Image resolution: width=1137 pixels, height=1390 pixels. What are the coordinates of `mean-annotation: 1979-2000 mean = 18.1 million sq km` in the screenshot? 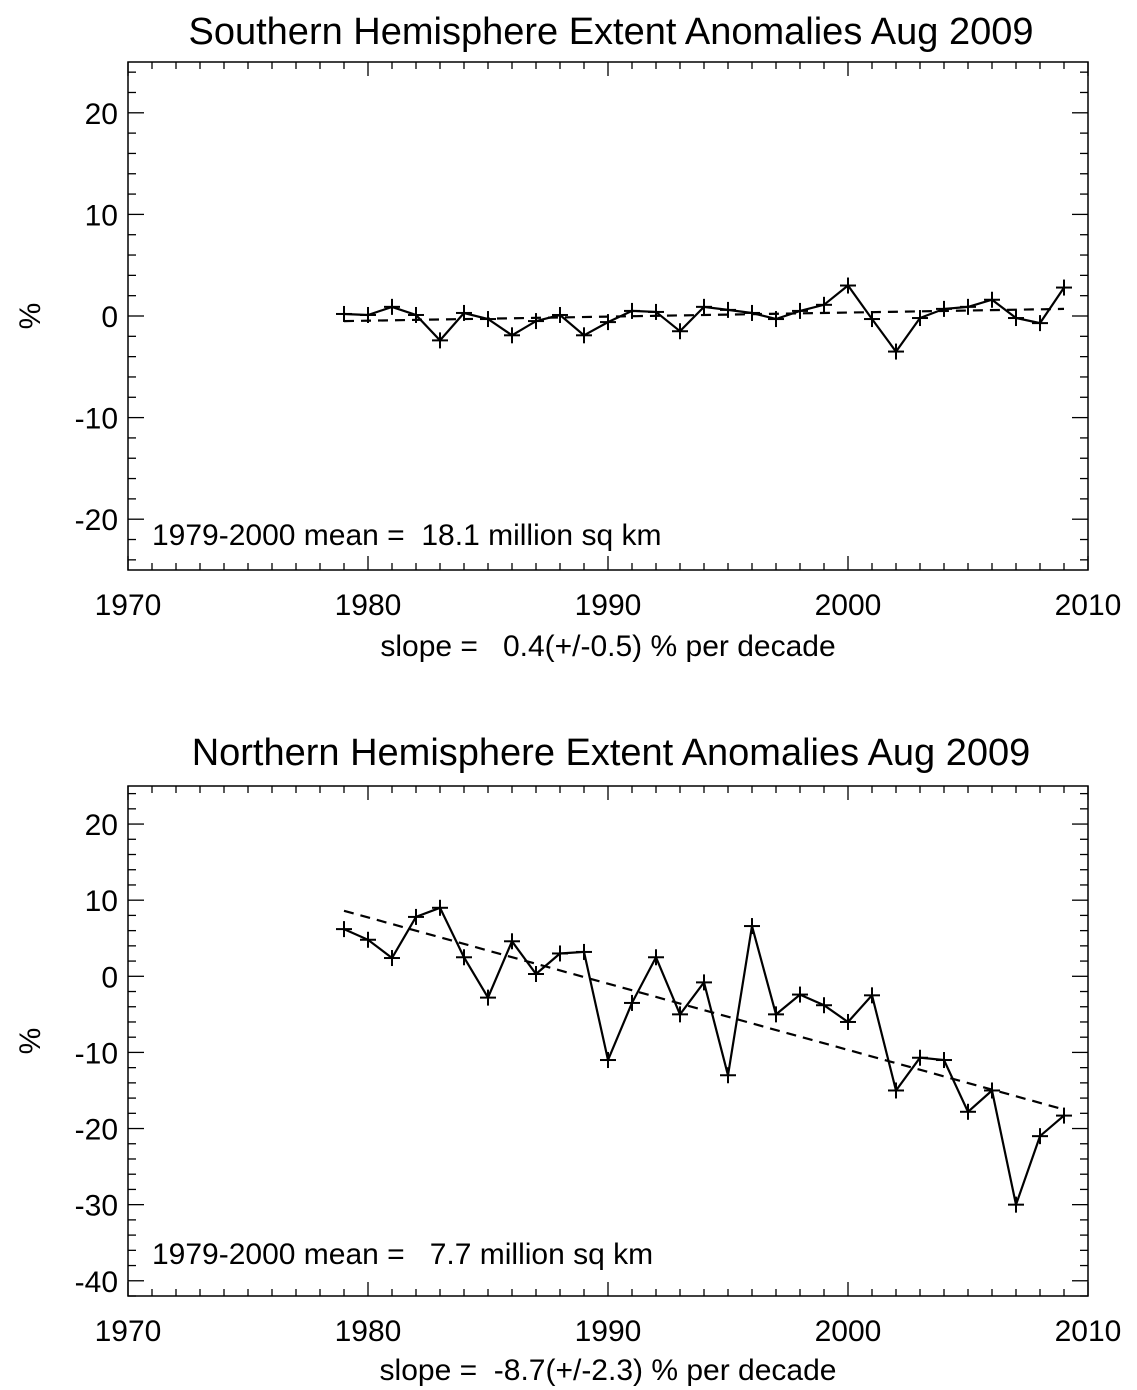 It's located at (406, 535).